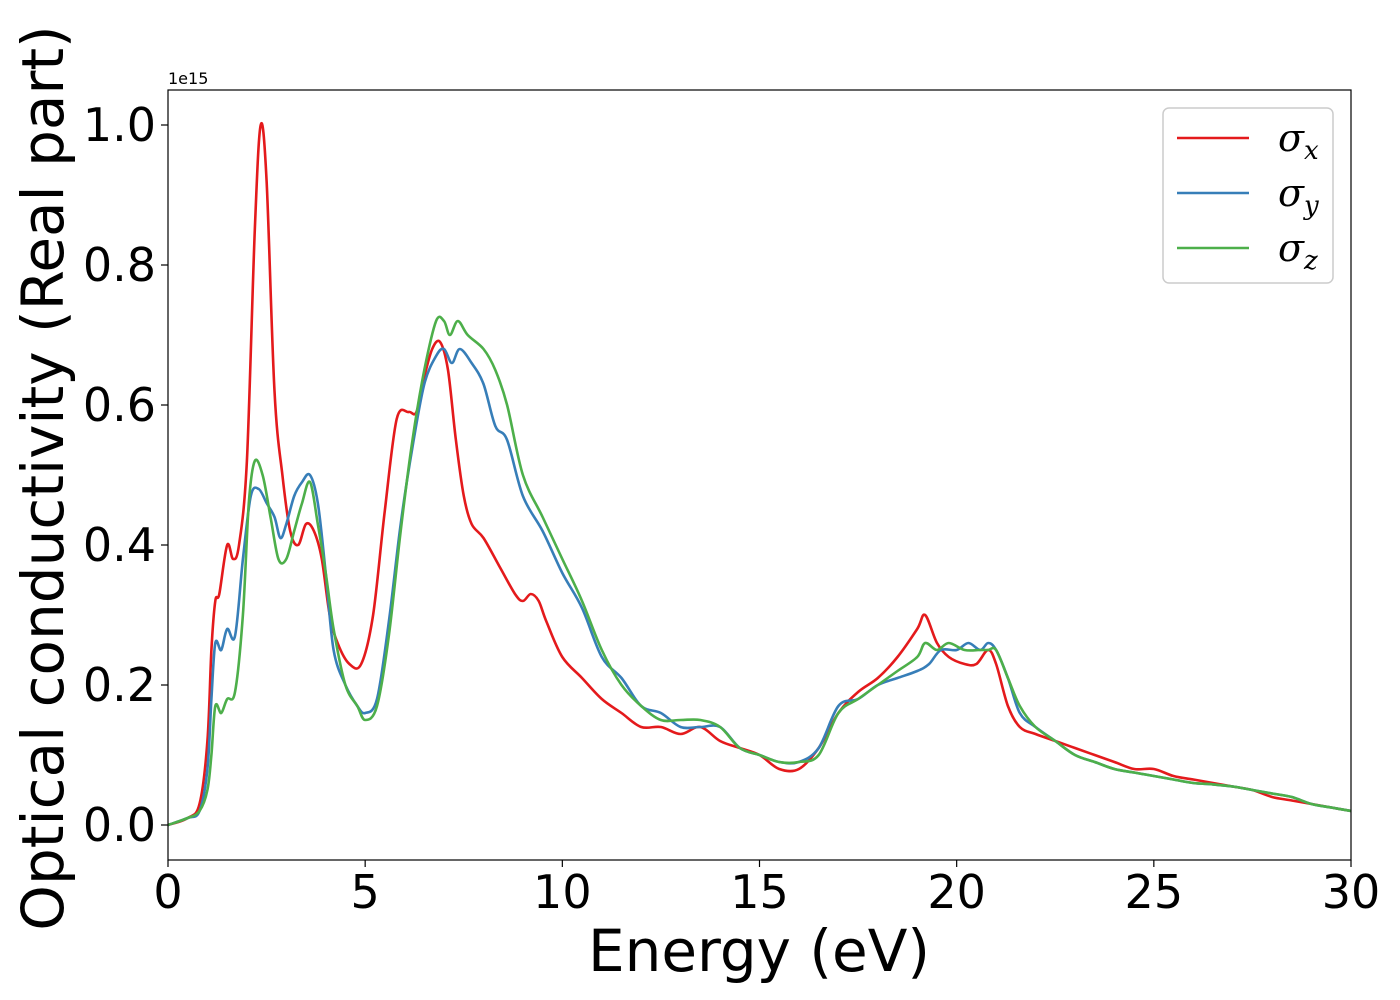 The height and width of the screenshot is (1000, 1400). Describe the element at coordinates (188, 78) in the screenshot. I see `y-offset-label: 1e15` at that location.